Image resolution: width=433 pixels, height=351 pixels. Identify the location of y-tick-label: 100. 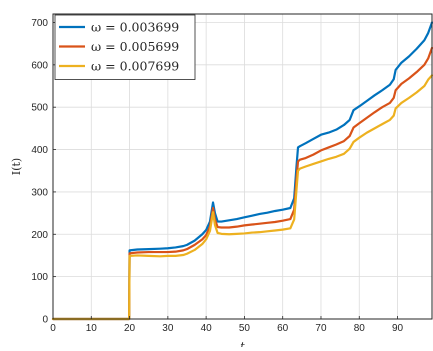
(39, 277).